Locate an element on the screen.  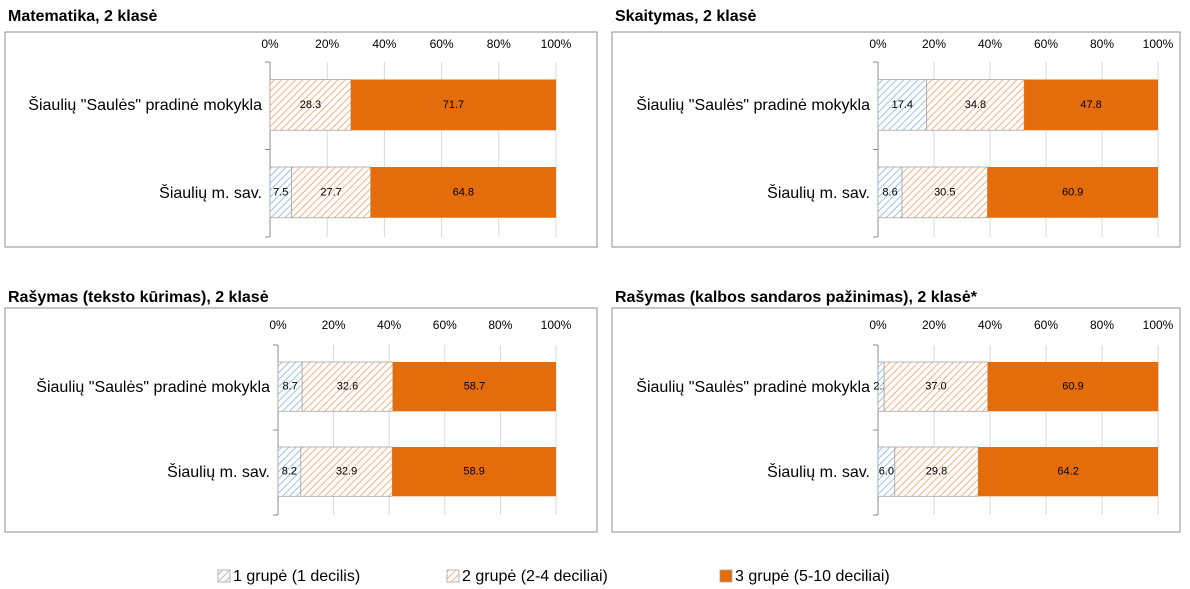
value-label: 32.6 is located at coordinates (347, 387).